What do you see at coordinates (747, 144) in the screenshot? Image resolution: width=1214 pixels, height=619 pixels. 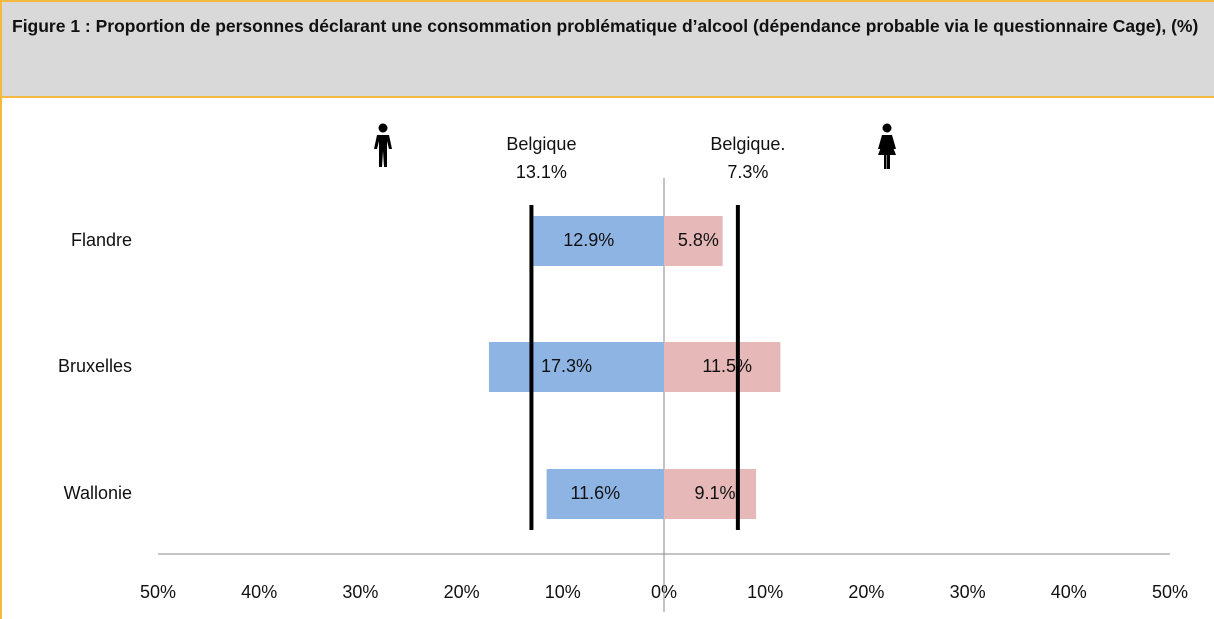 I see `reference-label: Belgique.` at bounding box center [747, 144].